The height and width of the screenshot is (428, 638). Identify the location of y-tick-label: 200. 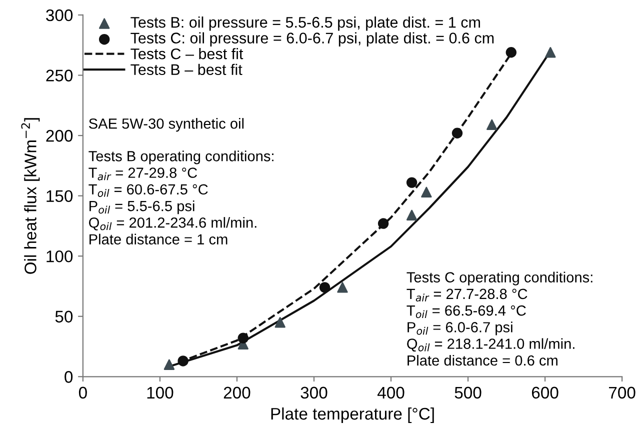
(59, 136).